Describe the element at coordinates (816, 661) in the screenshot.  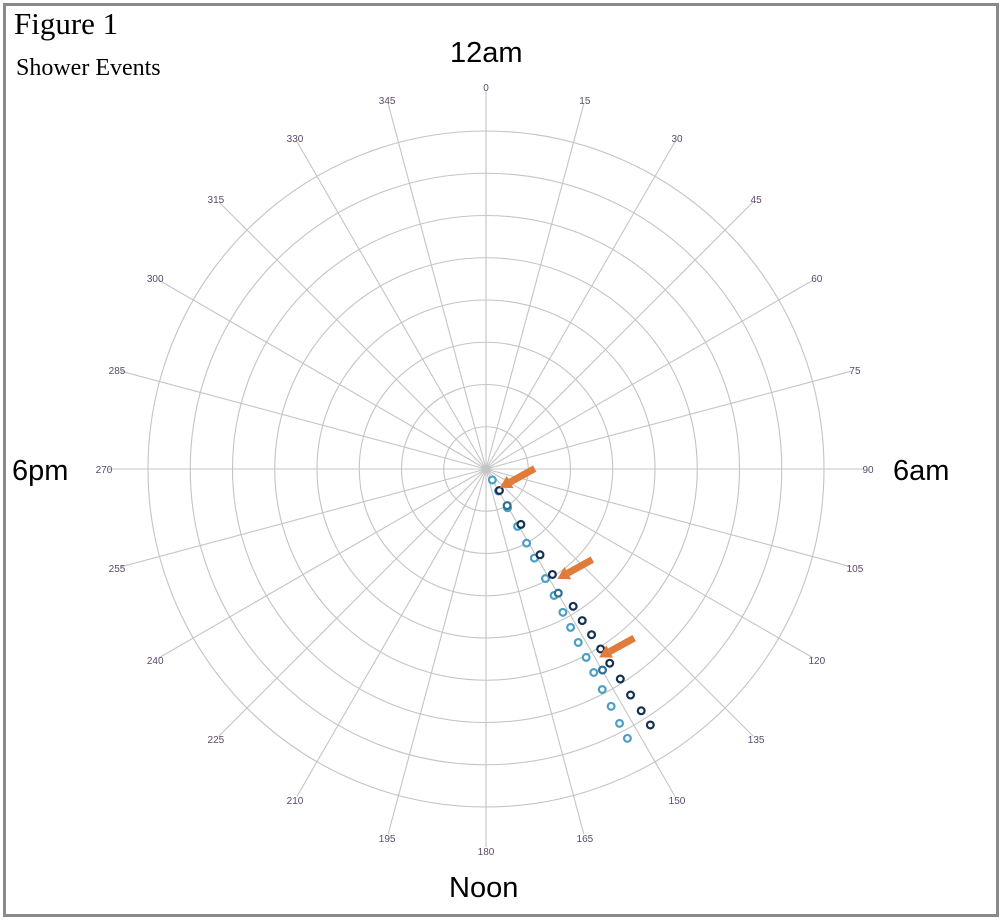
I see `tick-label-120: 120` at that location.